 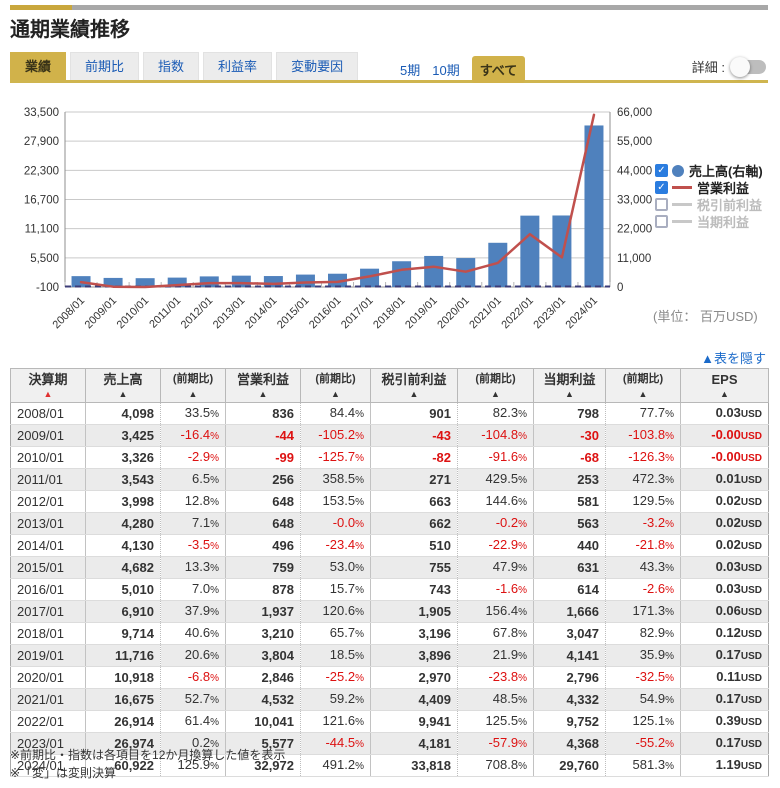 What do you see at coordinates (262, 379) in the screenshot?
I see `sort-operating-income-label: 営業利益` at bounding box center [262, 379].